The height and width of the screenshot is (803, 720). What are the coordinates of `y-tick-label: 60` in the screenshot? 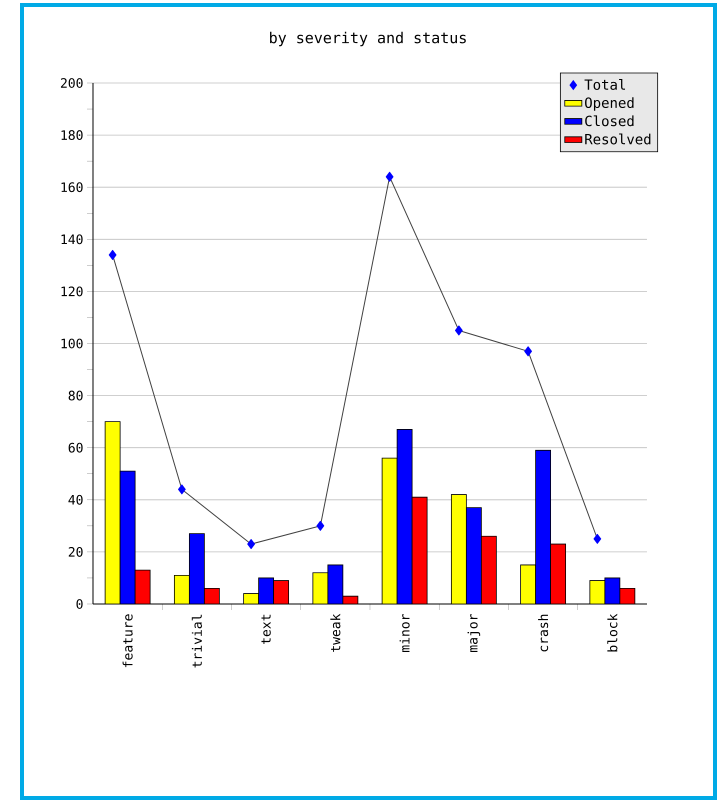 It's located at (75, 447).